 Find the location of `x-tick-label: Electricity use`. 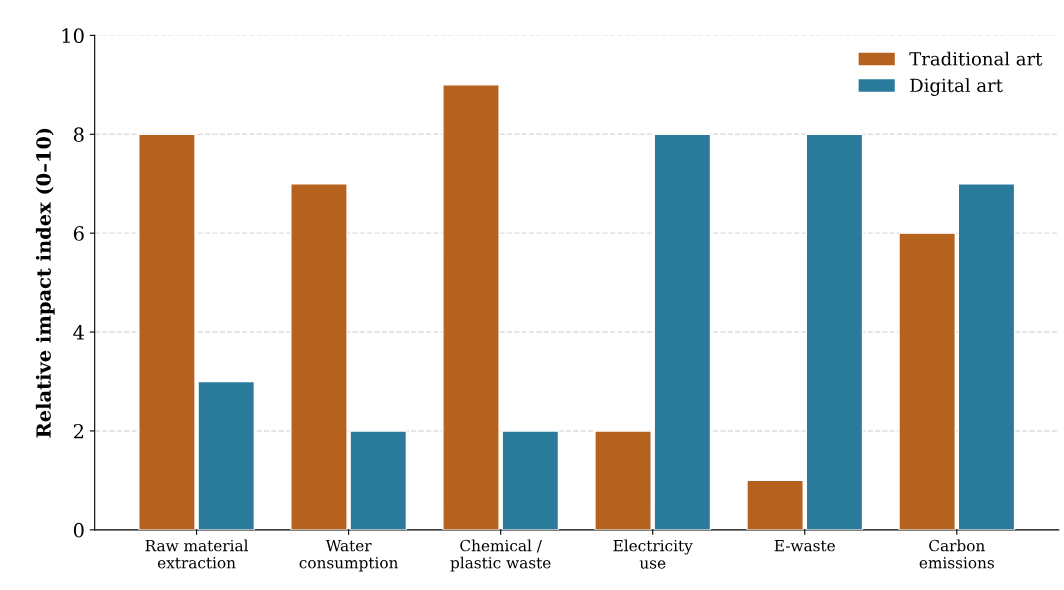

x-tick-label: Electricity use is located at coordinates (653, 554).